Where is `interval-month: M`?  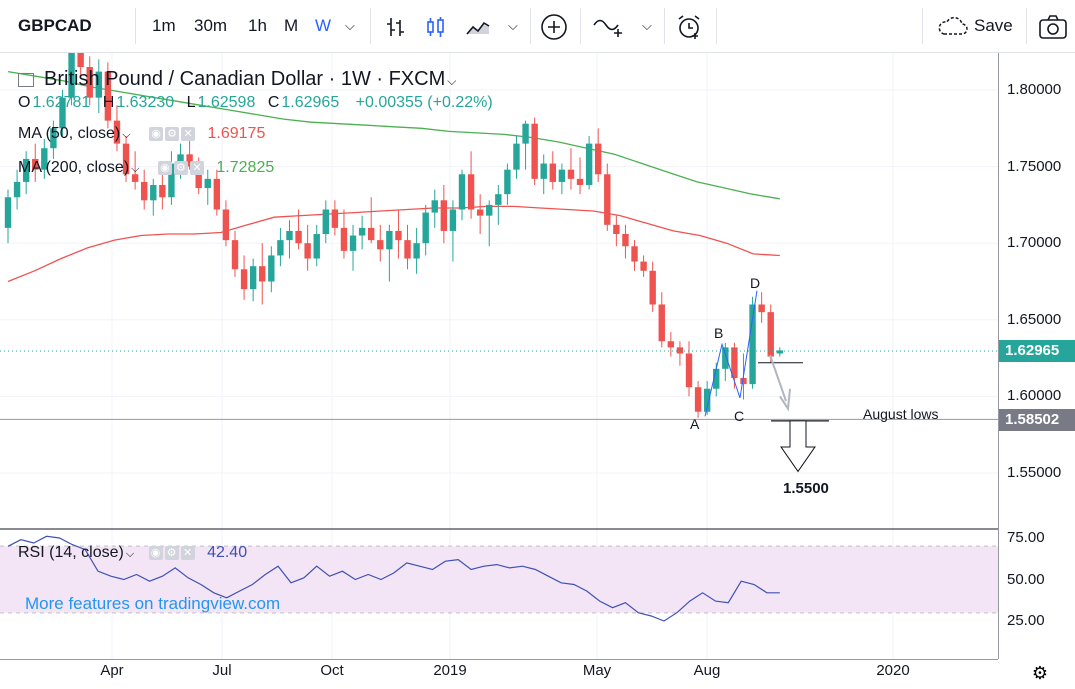
interval-month: M is located at coordinates (291, 25).